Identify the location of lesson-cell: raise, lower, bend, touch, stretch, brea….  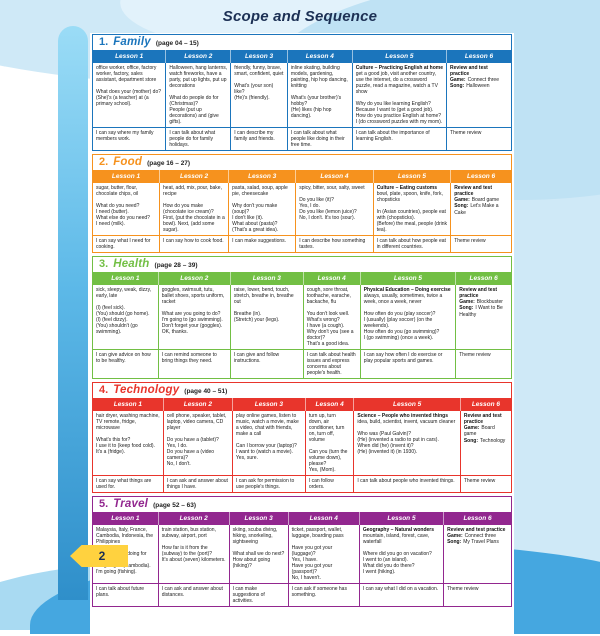
(266, 317).